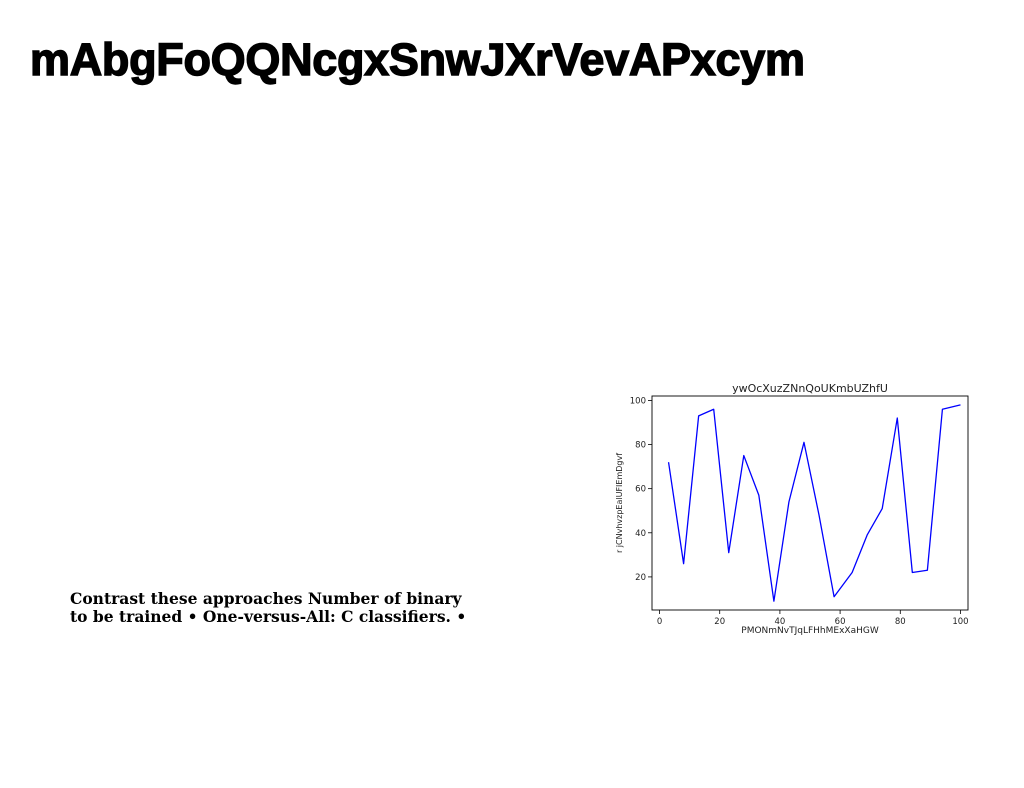 This screenshot has height=788, width=1024. Describe the element at coordinates (810, 388) in the screenshot. I see `chart-title: ywOcXuzZNnQoUKmbUZhfU` at that location.